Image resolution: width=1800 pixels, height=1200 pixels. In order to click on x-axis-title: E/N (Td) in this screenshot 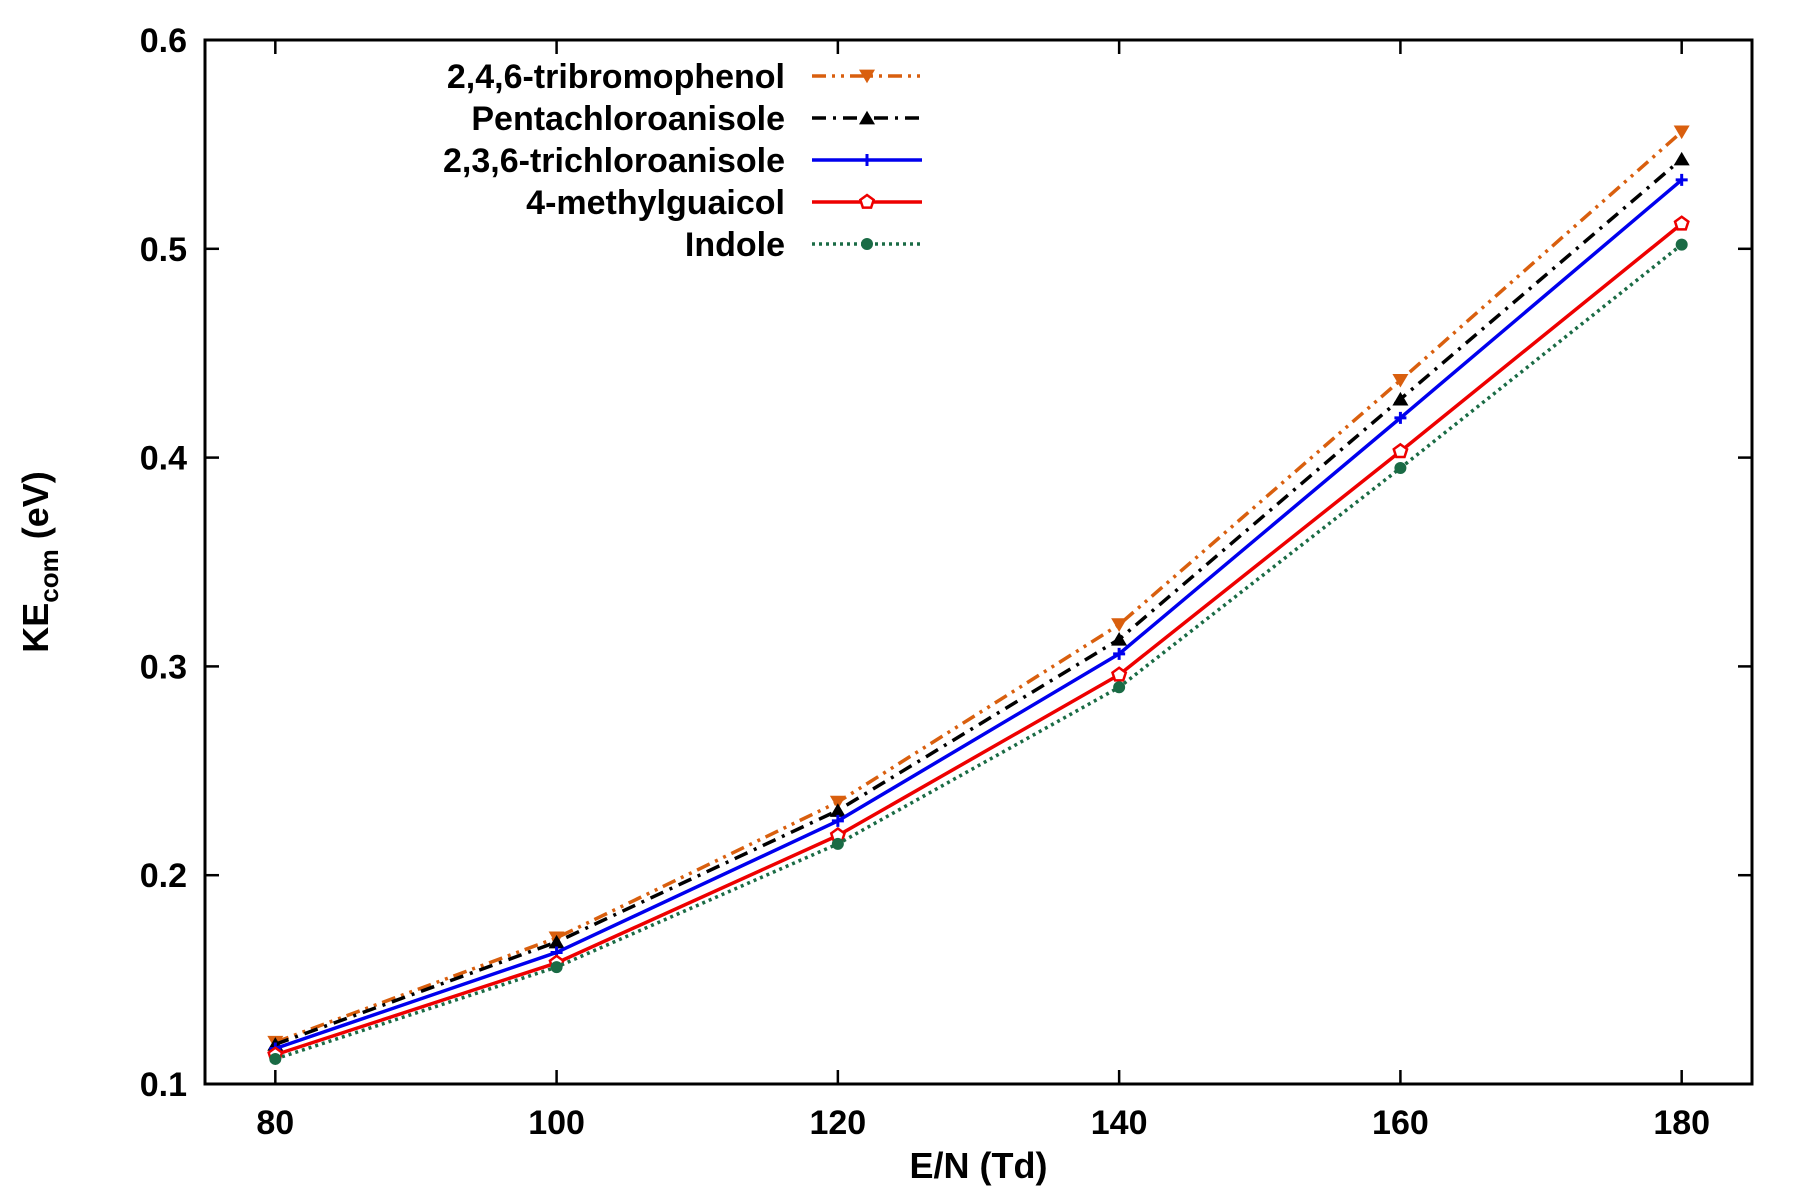, I will do `click(979, 1165)`.